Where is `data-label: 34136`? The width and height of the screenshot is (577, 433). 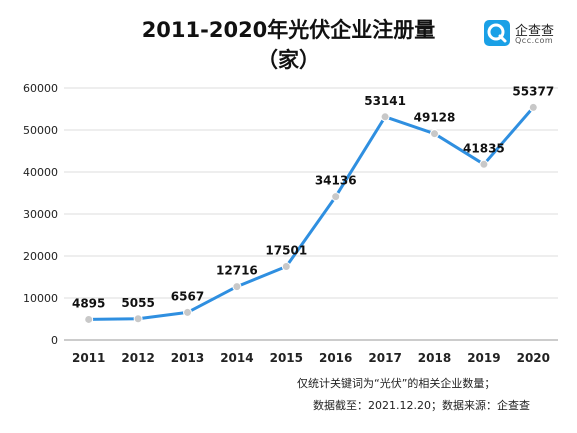
data-label: 34136 is located at coordinates (336, 181).